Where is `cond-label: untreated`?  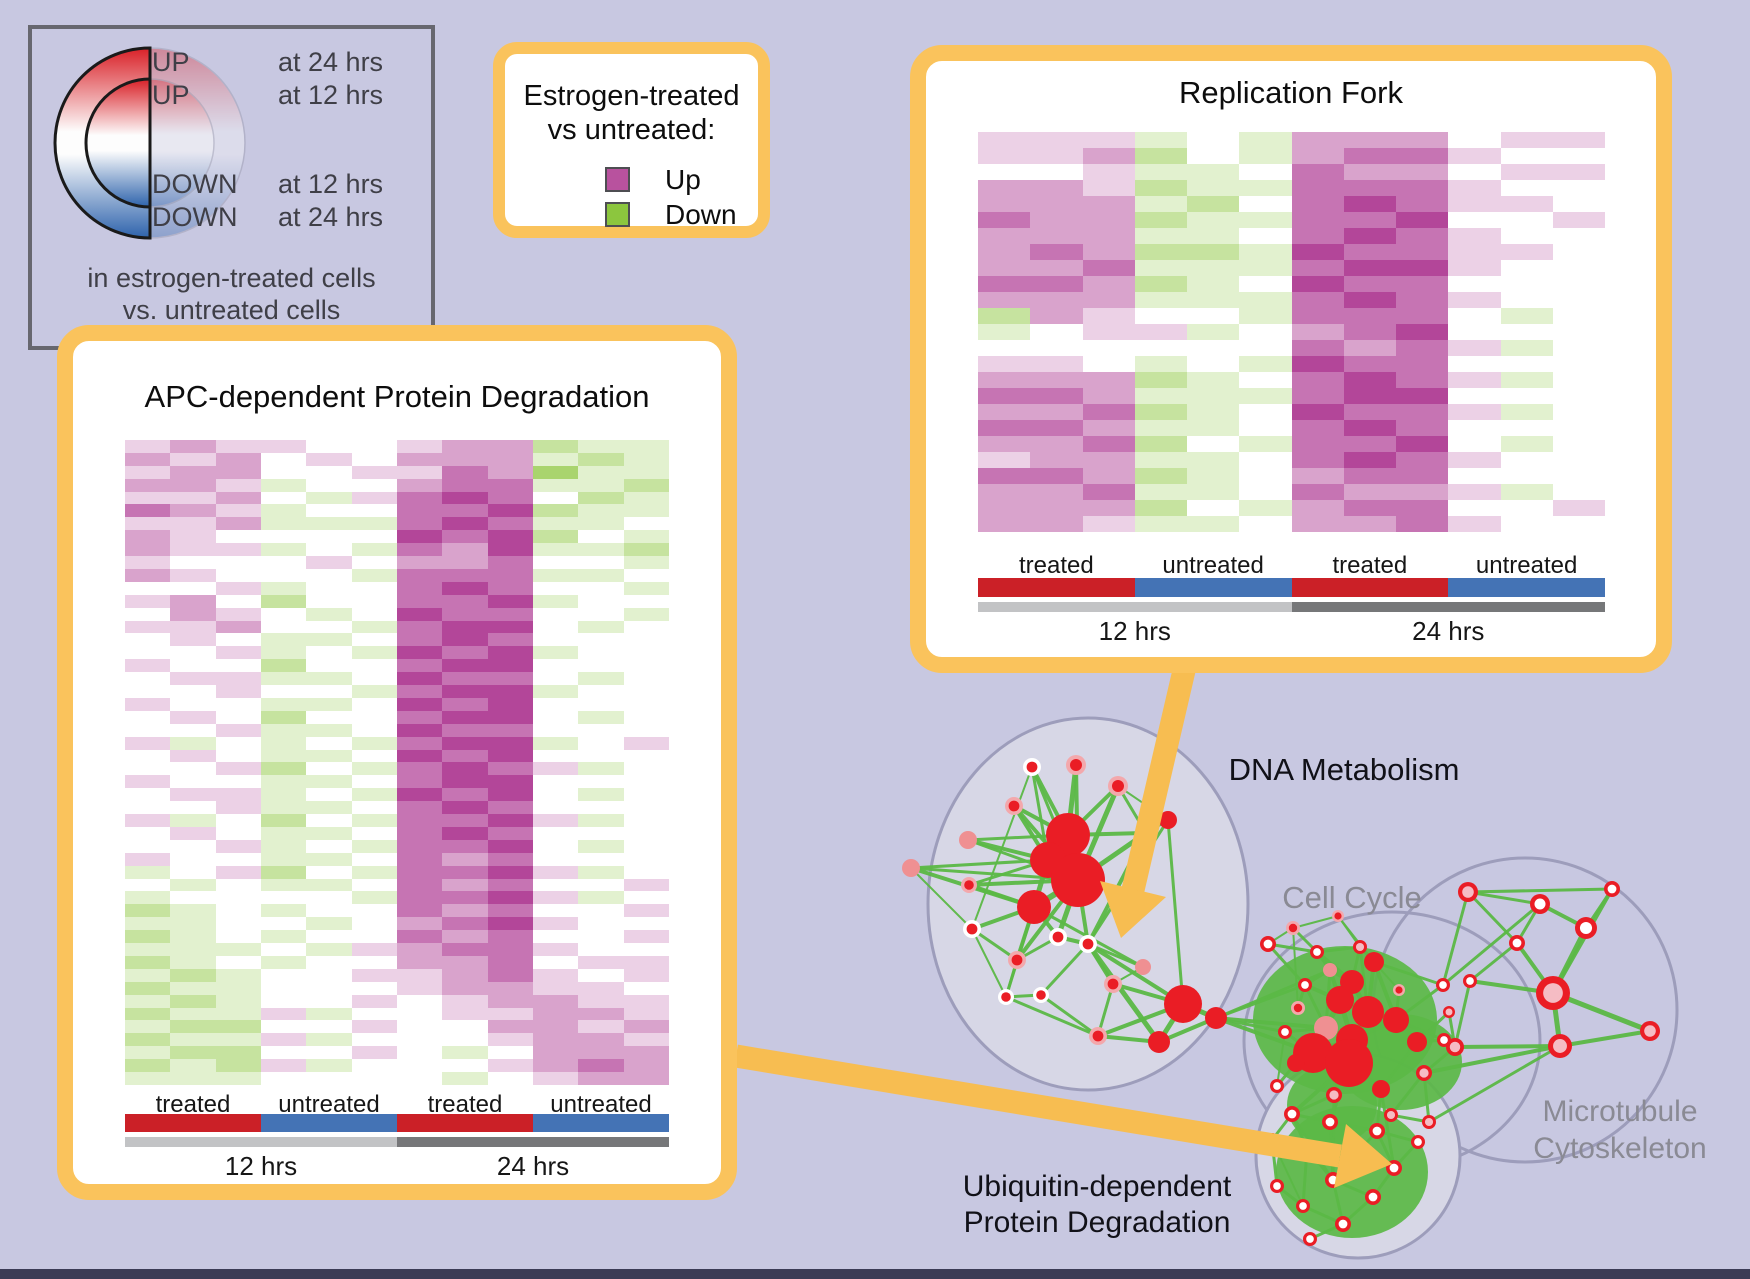
cond-label: untreated is located at coordinates (1213, 565).